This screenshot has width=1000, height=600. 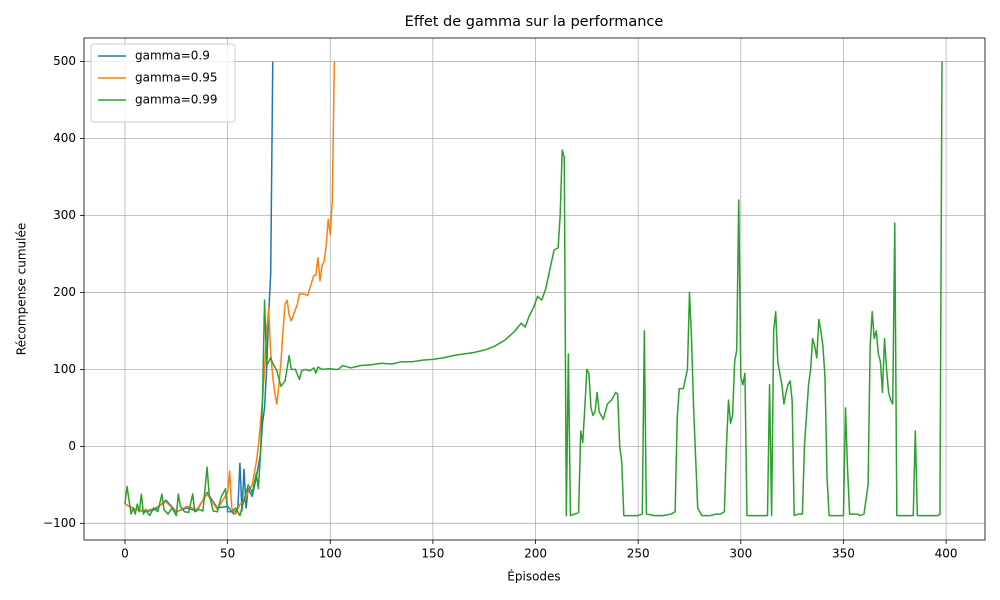 I want to click on y-tick-label: 200, so click(x=64, y=292).